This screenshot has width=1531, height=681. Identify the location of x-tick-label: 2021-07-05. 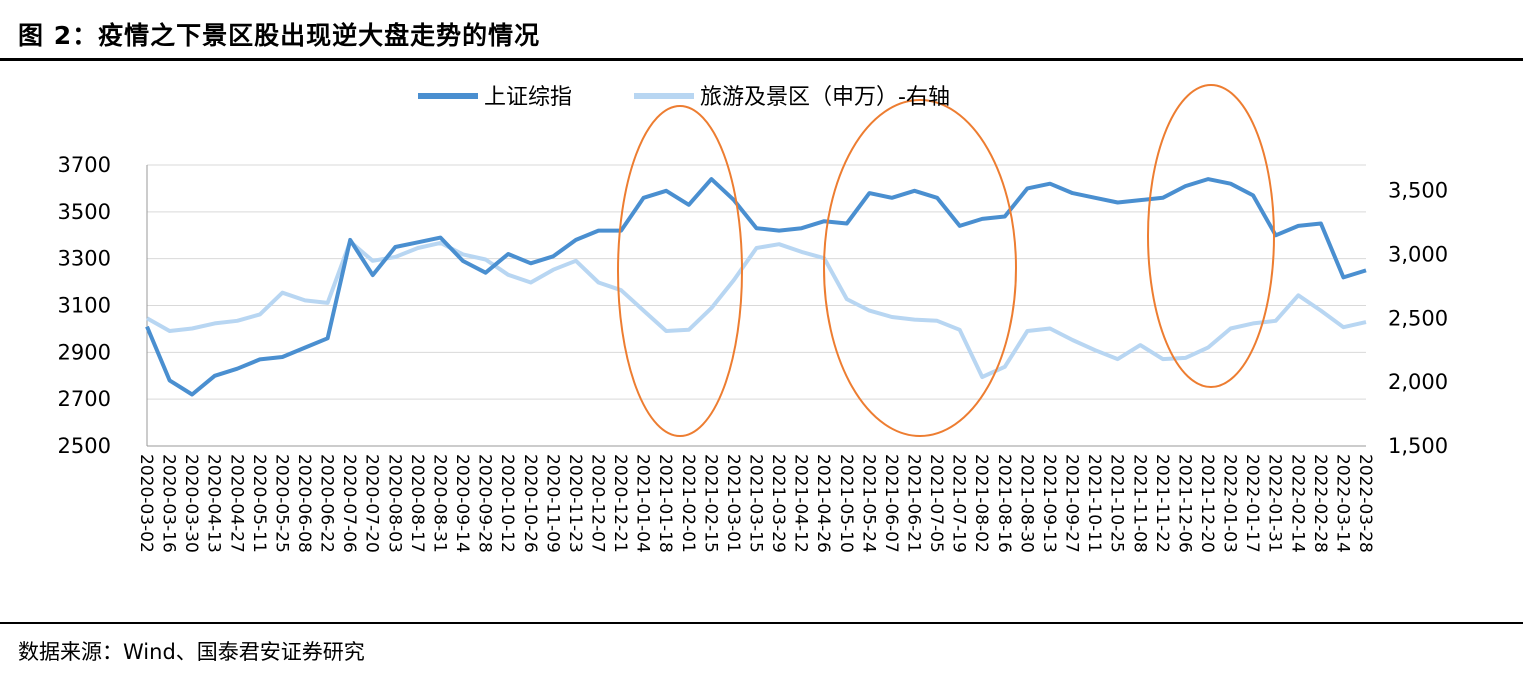
(936, 503).